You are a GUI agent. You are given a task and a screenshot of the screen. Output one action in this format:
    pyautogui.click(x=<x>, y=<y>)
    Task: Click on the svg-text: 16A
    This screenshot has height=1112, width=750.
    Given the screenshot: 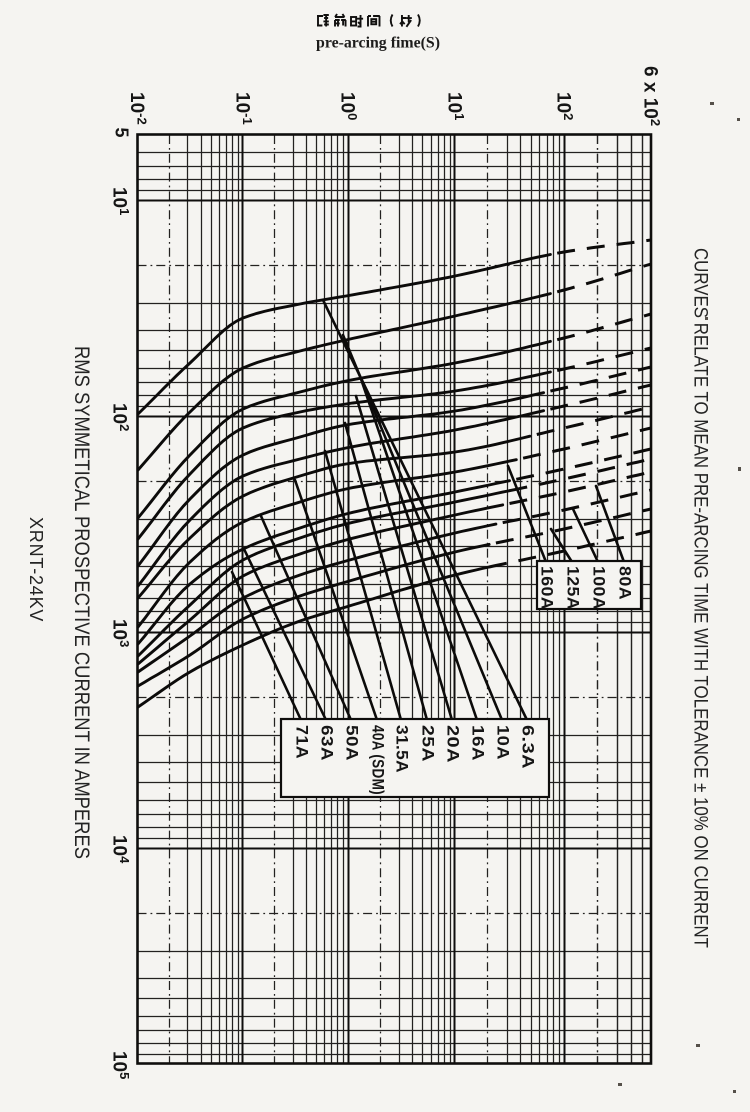 What is the action you would take?
    pyautogui.click(x=478, y=743)
    